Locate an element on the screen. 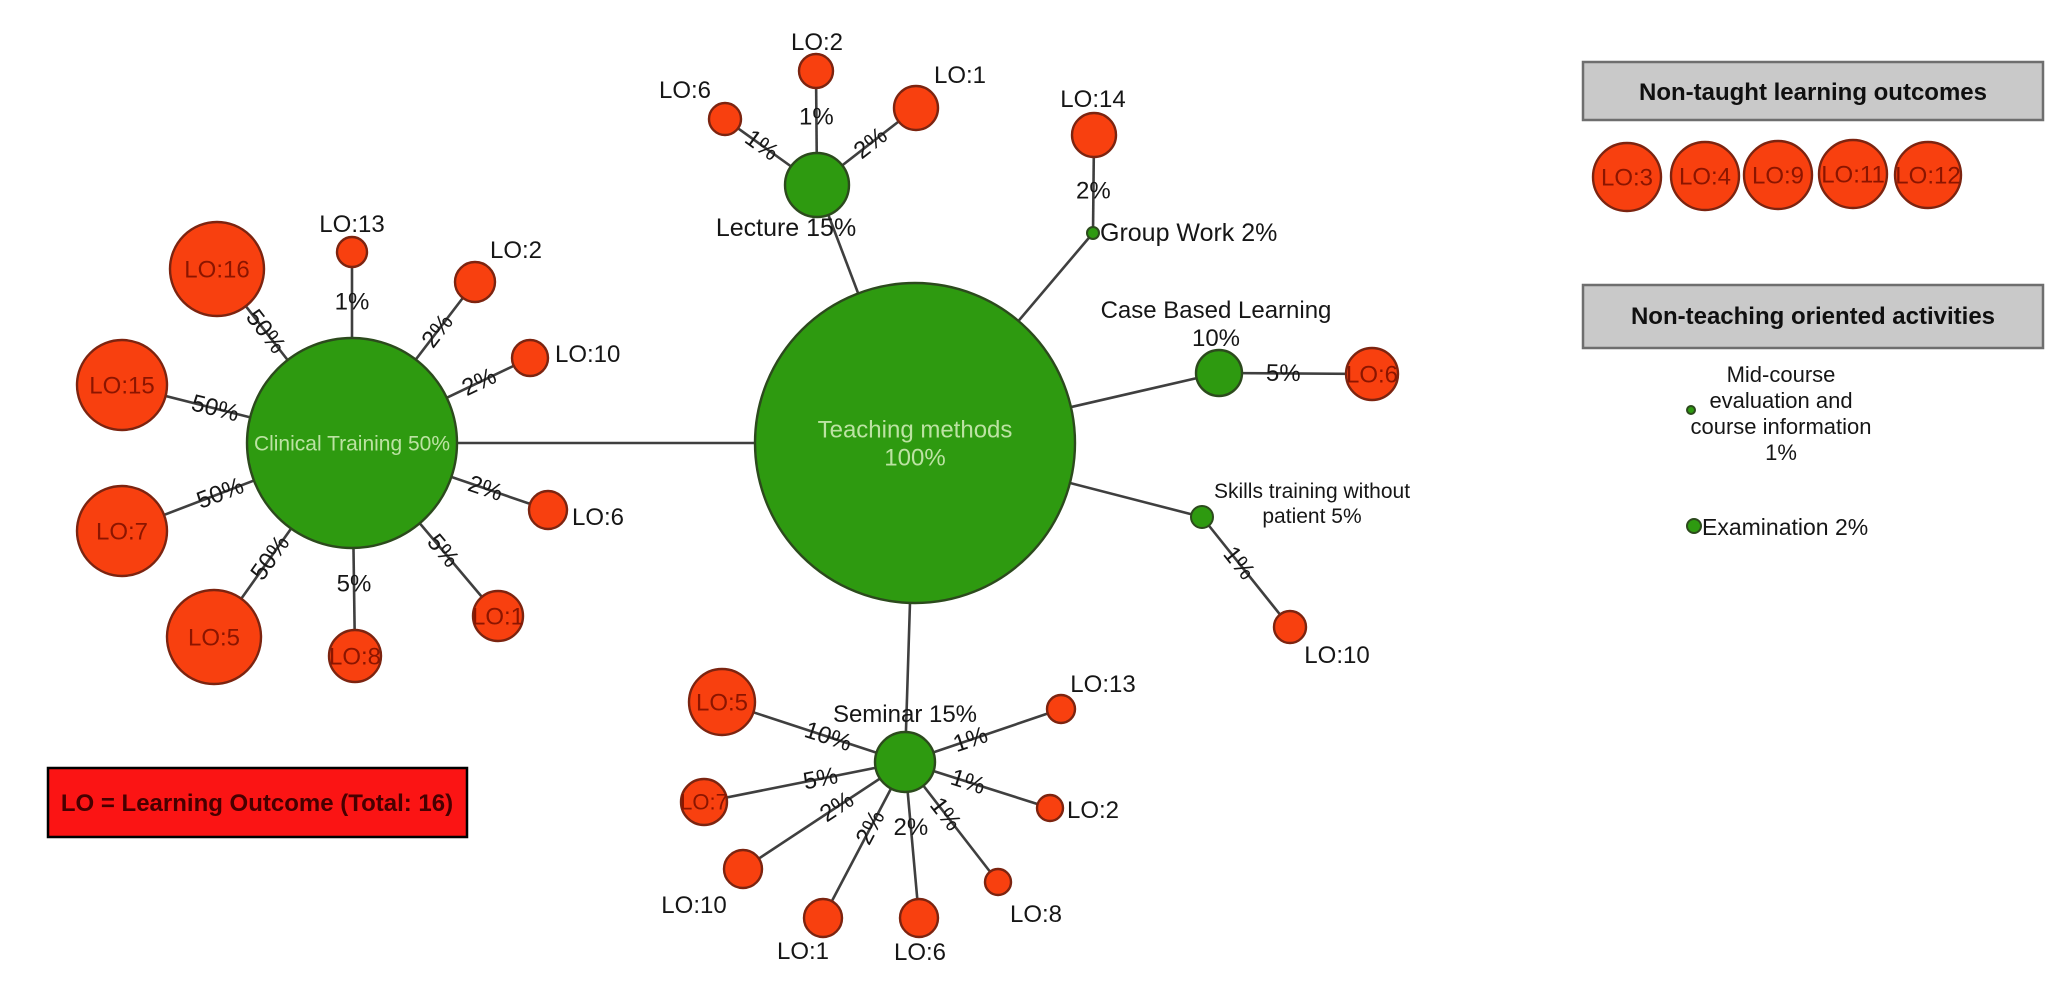 This screenshot has height=1001, width=2059. node-skills is located at coordinates (1202, 517).